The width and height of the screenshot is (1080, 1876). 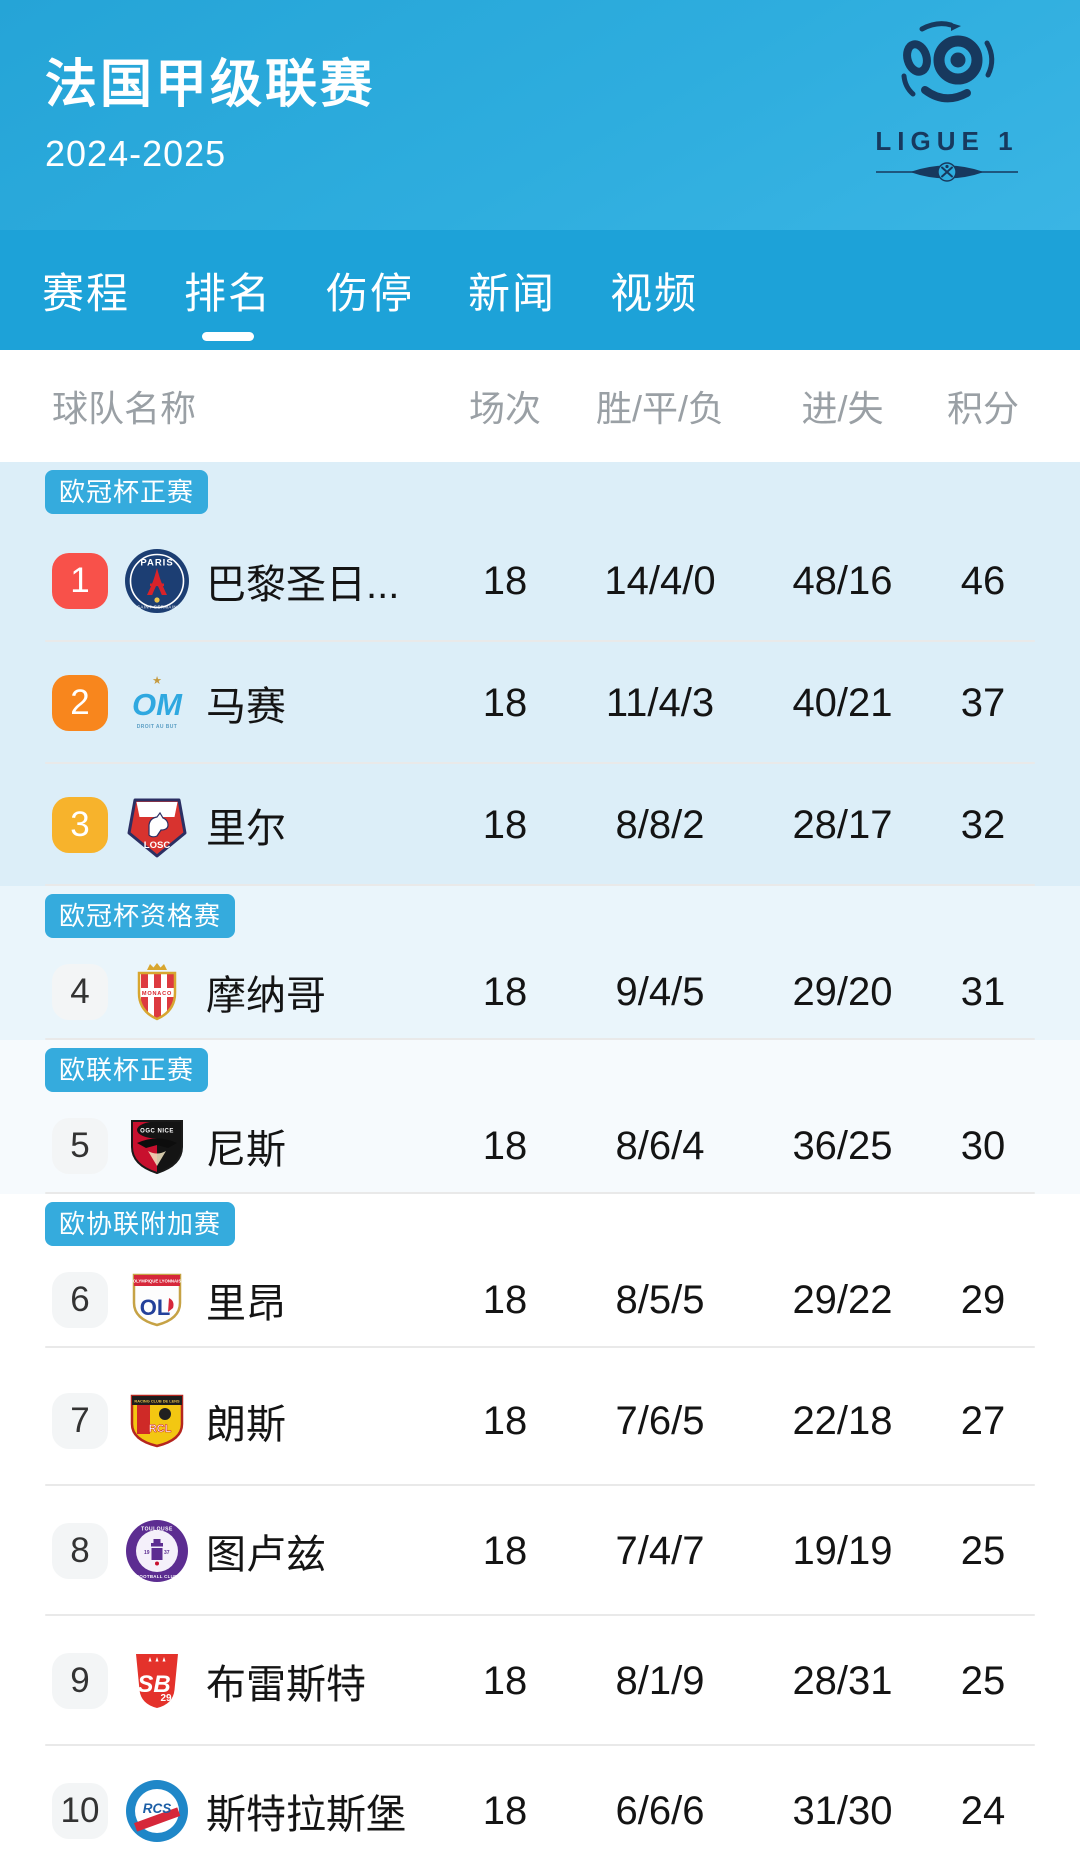 I want to click on svg-text: 19, so click(x=147, y=1553).